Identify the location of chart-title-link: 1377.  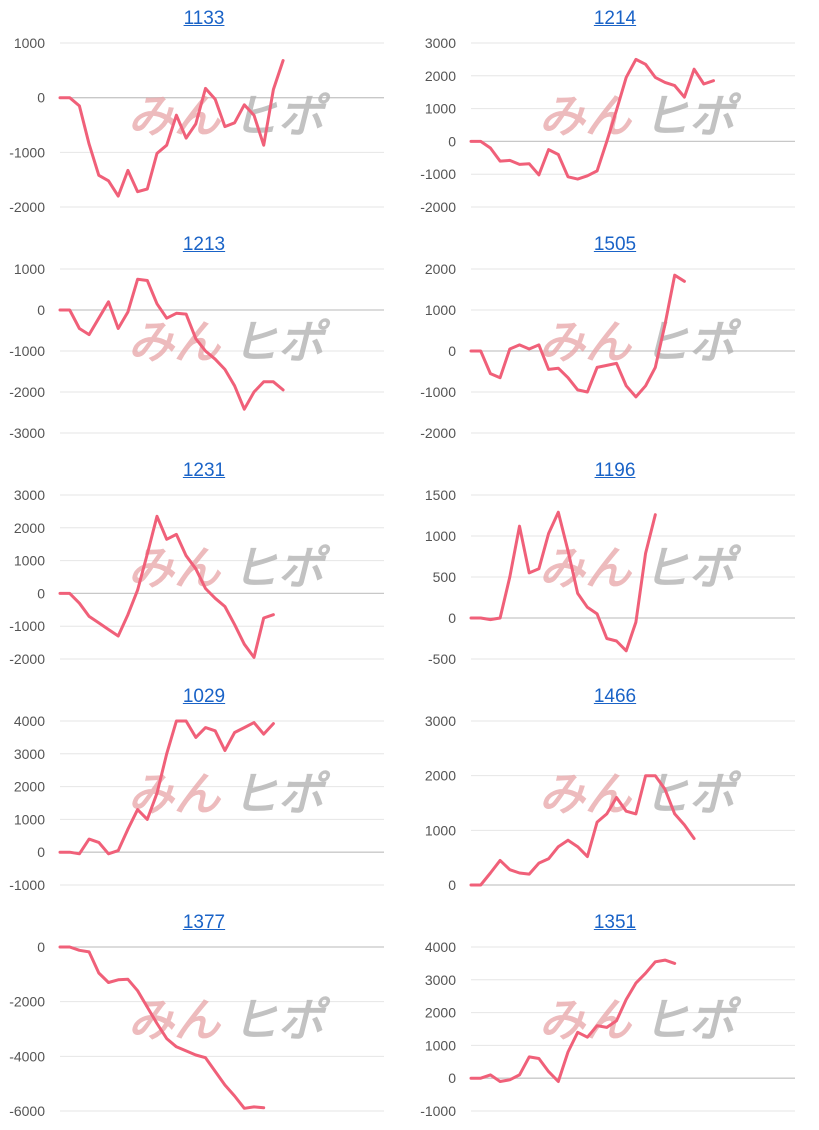
(204, 922).